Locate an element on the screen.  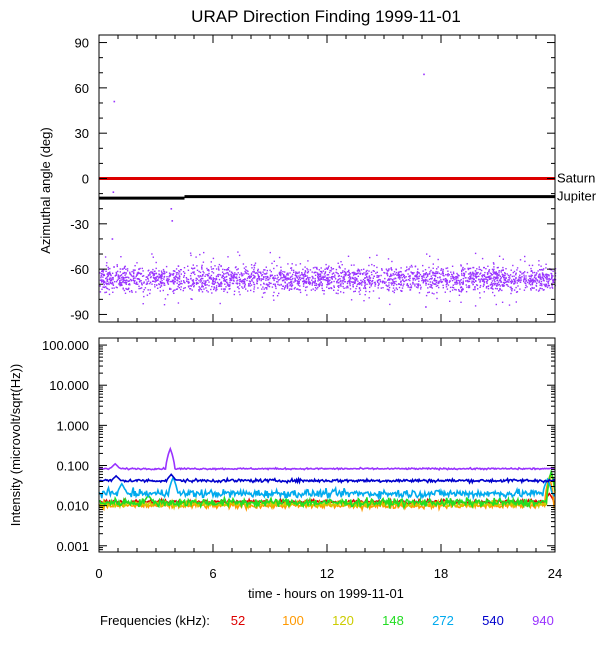
legend-item-148khz: 148 is located at coordinates (393, 620).